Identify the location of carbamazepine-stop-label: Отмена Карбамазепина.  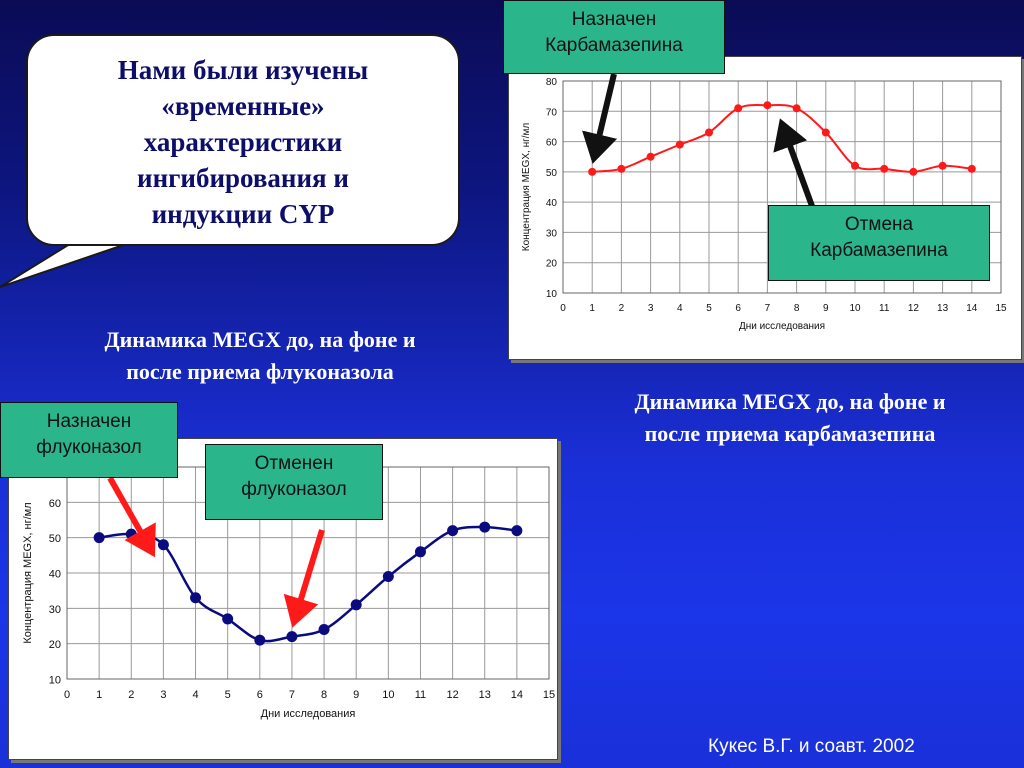
(879, 243).